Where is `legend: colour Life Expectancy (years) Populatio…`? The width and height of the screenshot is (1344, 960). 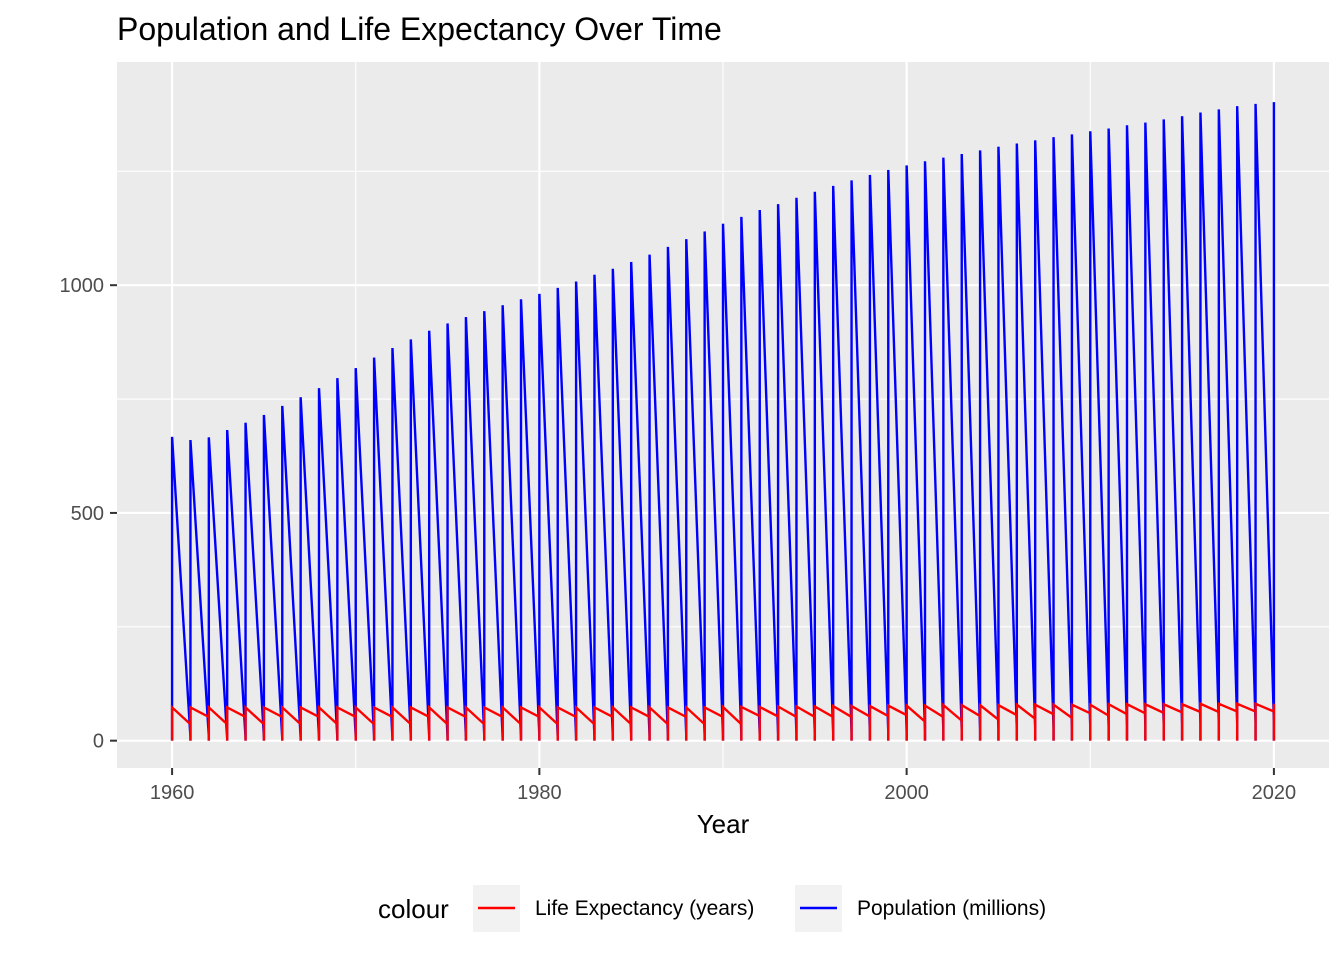
legend: colour Life Expectancy (years) Populatio… is located at coordinates (712, 908).